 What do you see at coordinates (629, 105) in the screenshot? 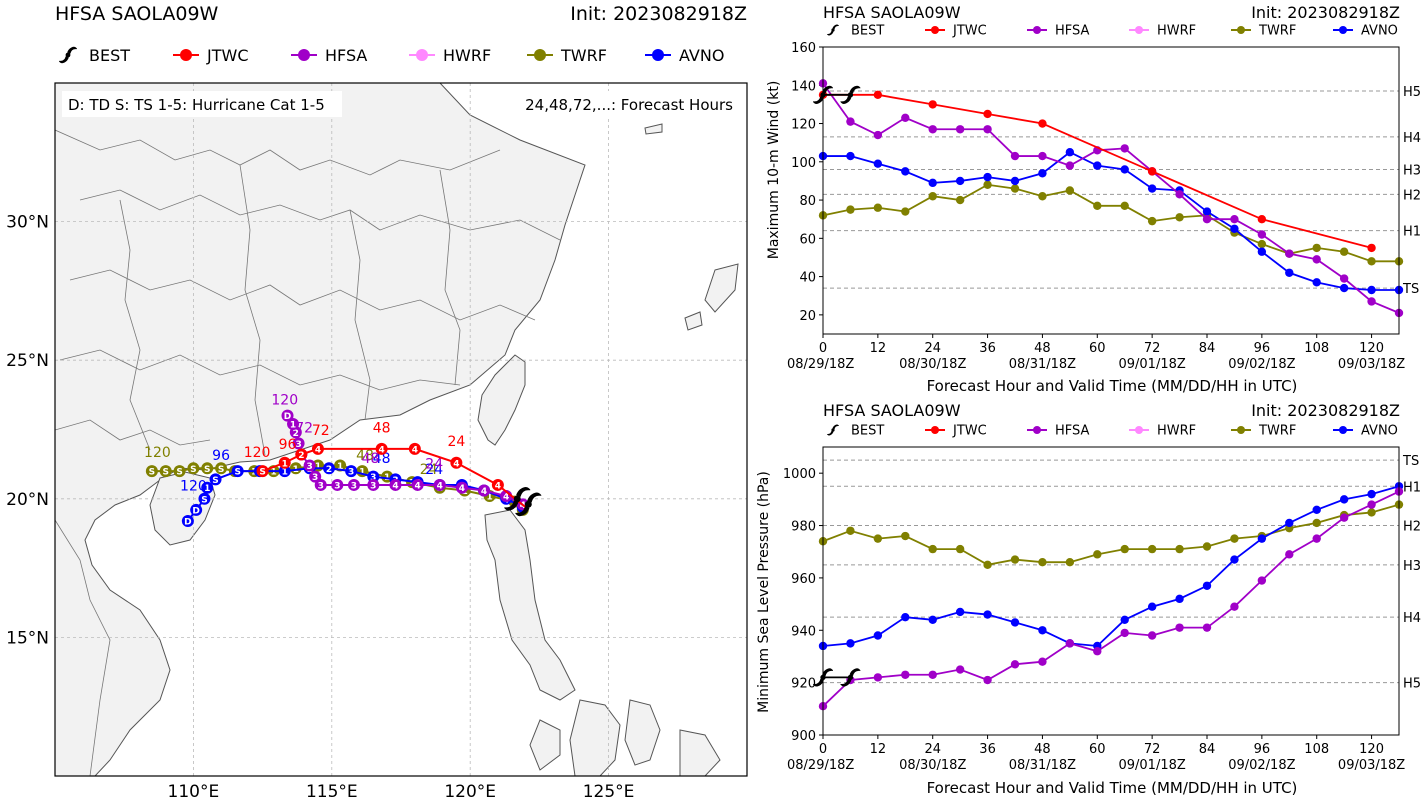
I see `map-info-right: 24,48,72,...: Forecast Hours` at bounding box center [629, 105].